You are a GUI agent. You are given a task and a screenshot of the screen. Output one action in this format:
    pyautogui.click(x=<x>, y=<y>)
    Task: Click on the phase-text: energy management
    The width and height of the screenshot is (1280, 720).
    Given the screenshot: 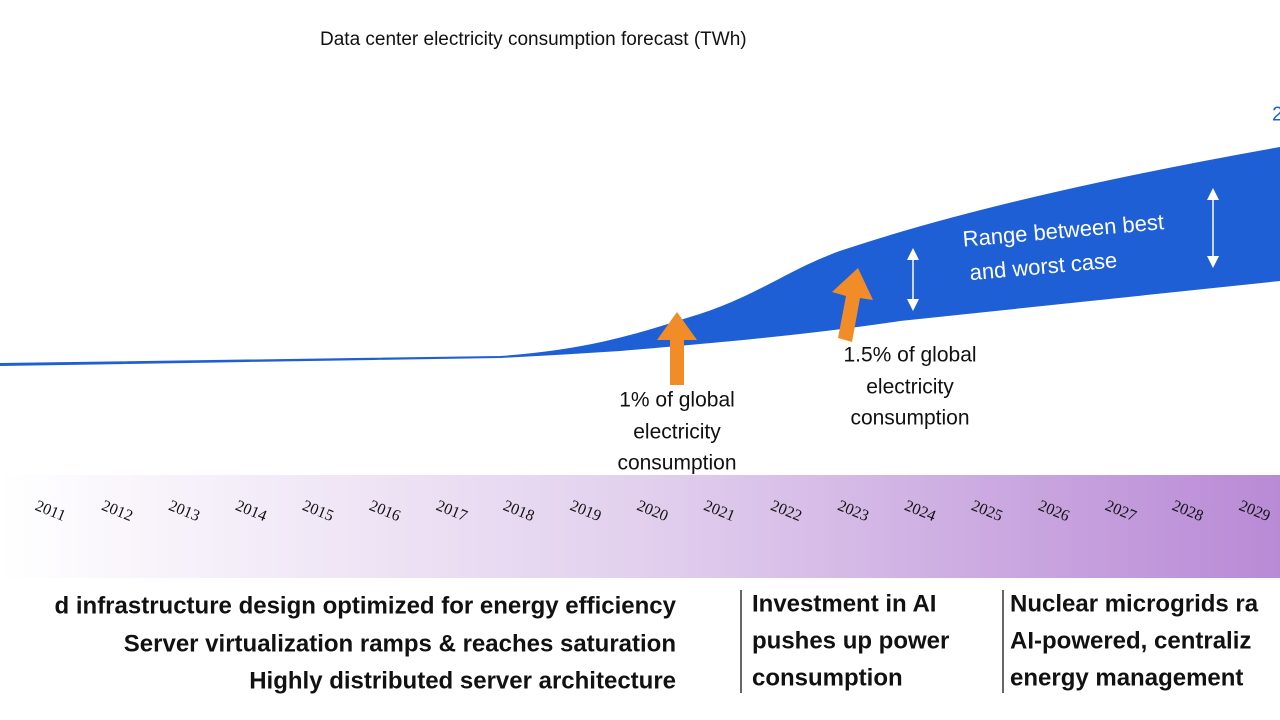 What is the action you would take?
    pyautogui.click(x=1126, y=677)
    